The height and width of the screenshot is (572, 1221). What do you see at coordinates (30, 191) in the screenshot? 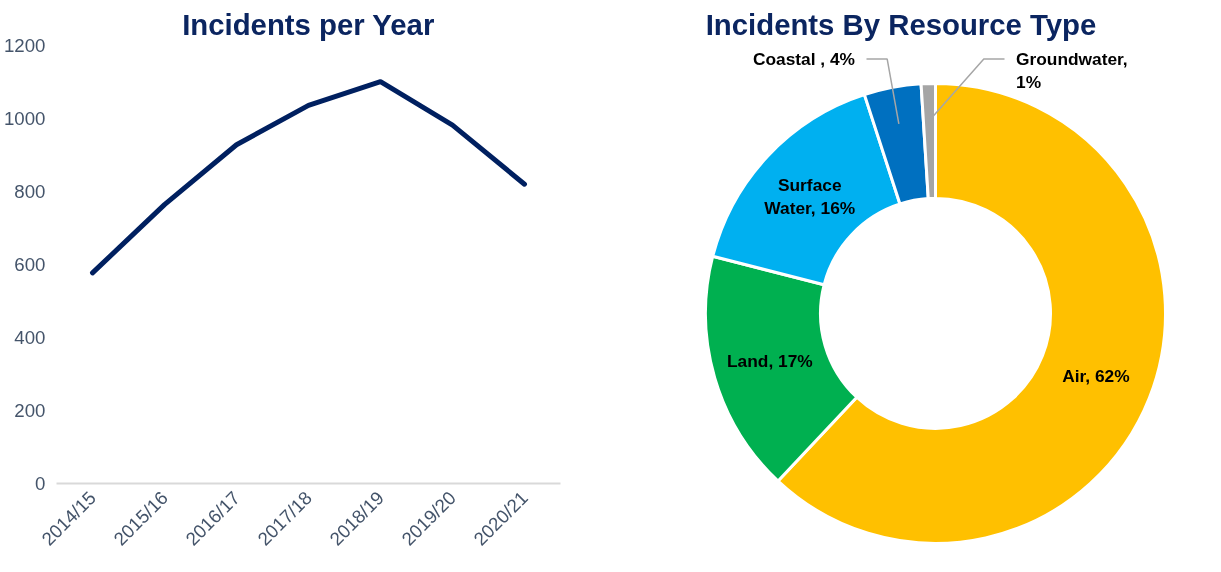
I see `y-tick-label: 800` at bounding box center [30, 191].